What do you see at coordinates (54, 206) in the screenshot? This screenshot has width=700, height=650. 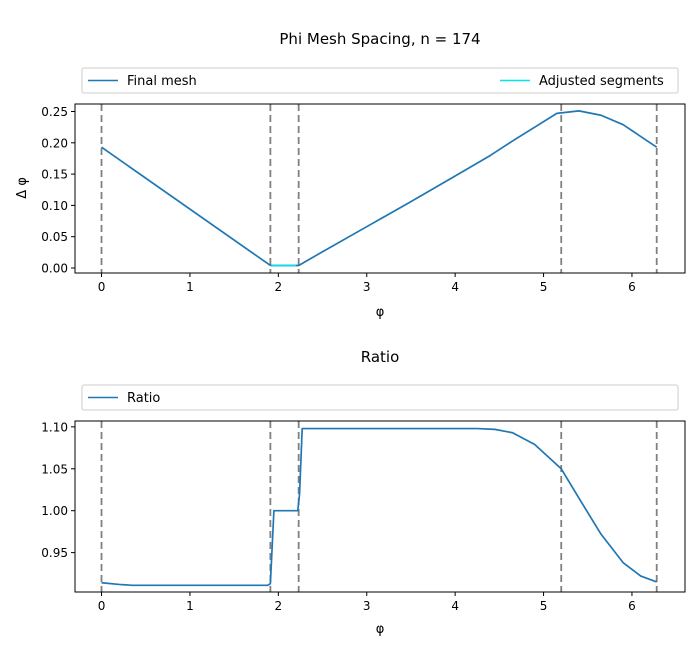 I see `y-tick-label: 0.10` at bounding box center [54, 206].